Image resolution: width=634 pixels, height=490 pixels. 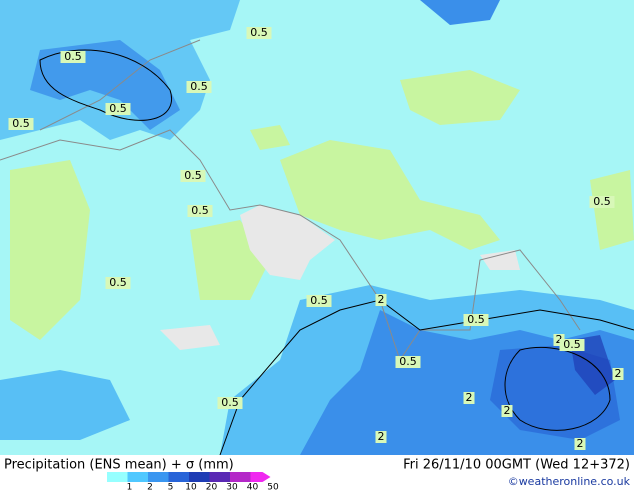 I want to click on legend-label: 2, so click(x=150, y=486).